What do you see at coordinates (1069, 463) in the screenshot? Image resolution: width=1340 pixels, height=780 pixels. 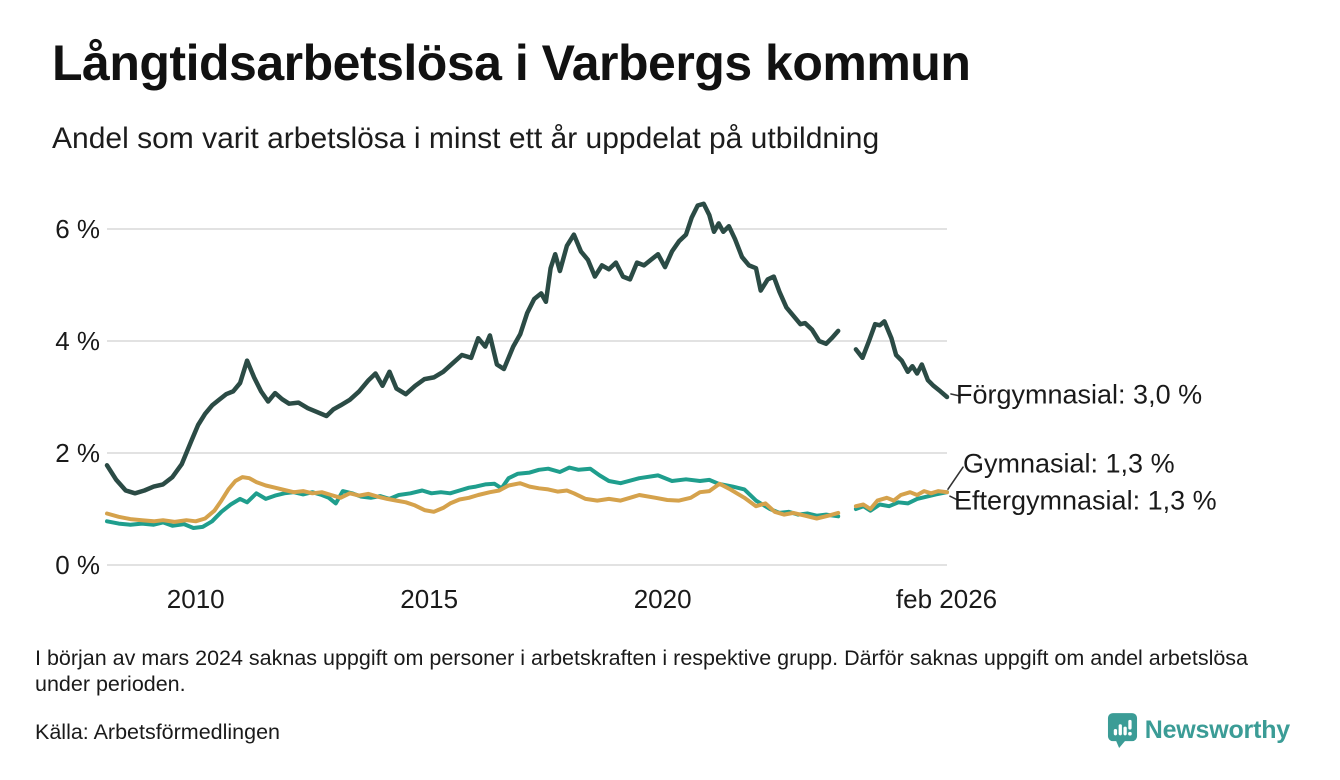 I see `series-label-gymnasial: Gymnasial: 1,3 %` at bounding box center [1069, 463].